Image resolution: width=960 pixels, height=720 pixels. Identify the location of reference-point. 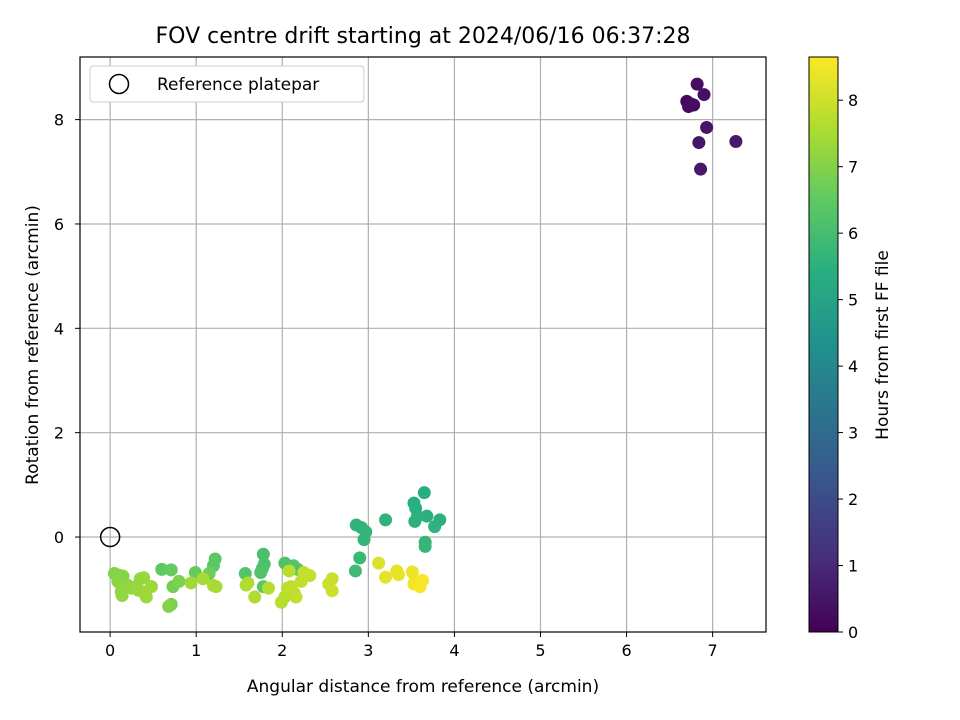
(110, 537).